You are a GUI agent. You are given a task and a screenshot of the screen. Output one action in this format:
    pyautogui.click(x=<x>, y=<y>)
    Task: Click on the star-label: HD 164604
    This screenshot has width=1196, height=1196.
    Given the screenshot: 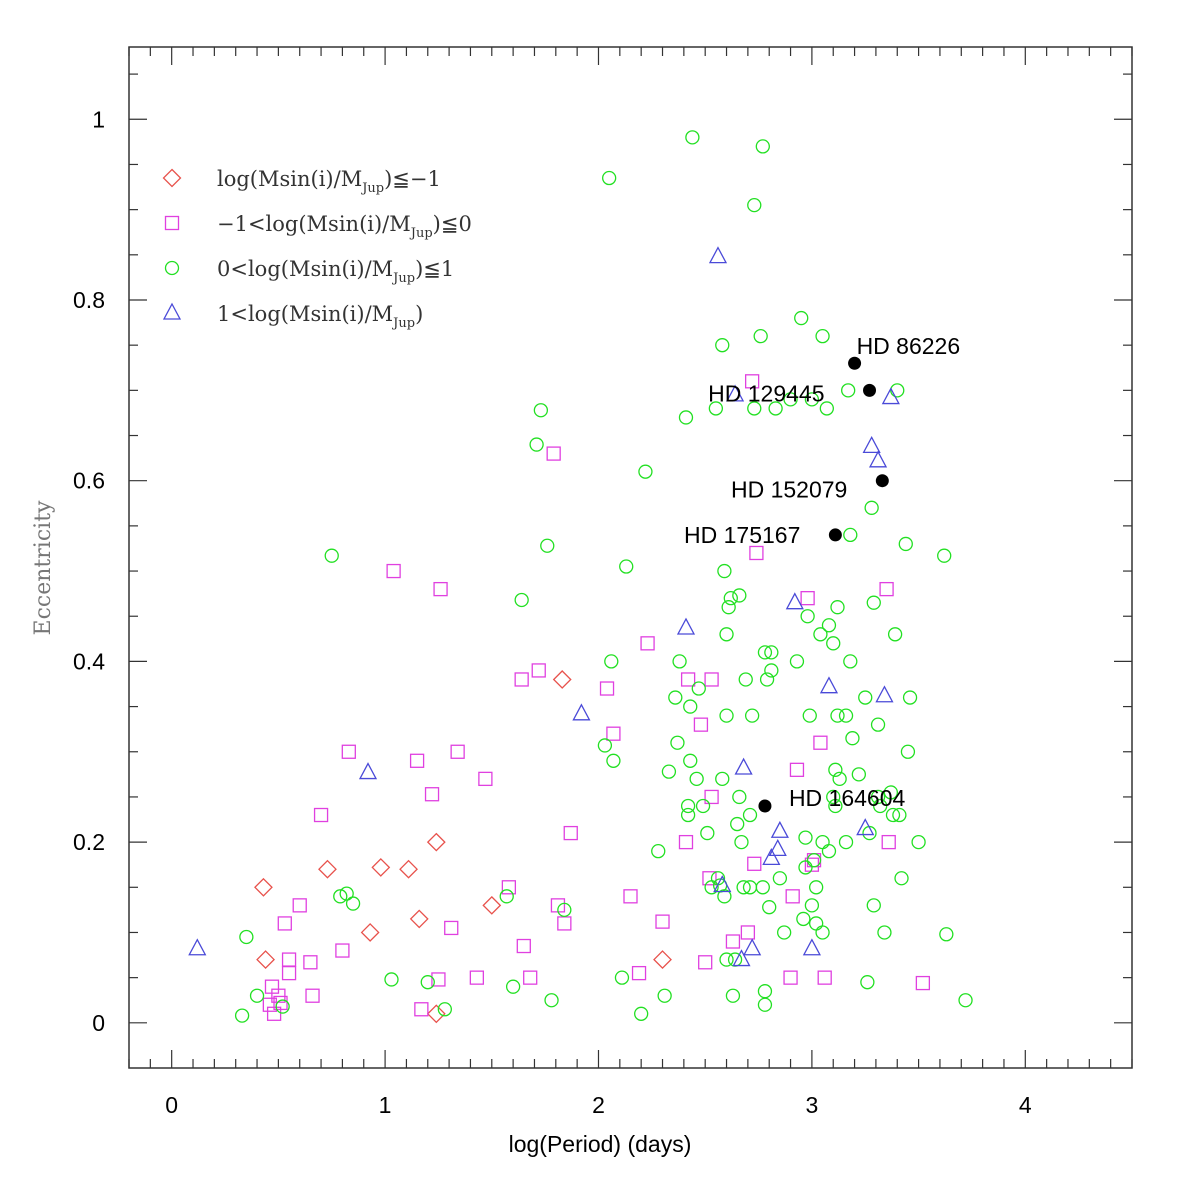 What is the action you would take?
    pyautogui.click(x=847, y=798)
    